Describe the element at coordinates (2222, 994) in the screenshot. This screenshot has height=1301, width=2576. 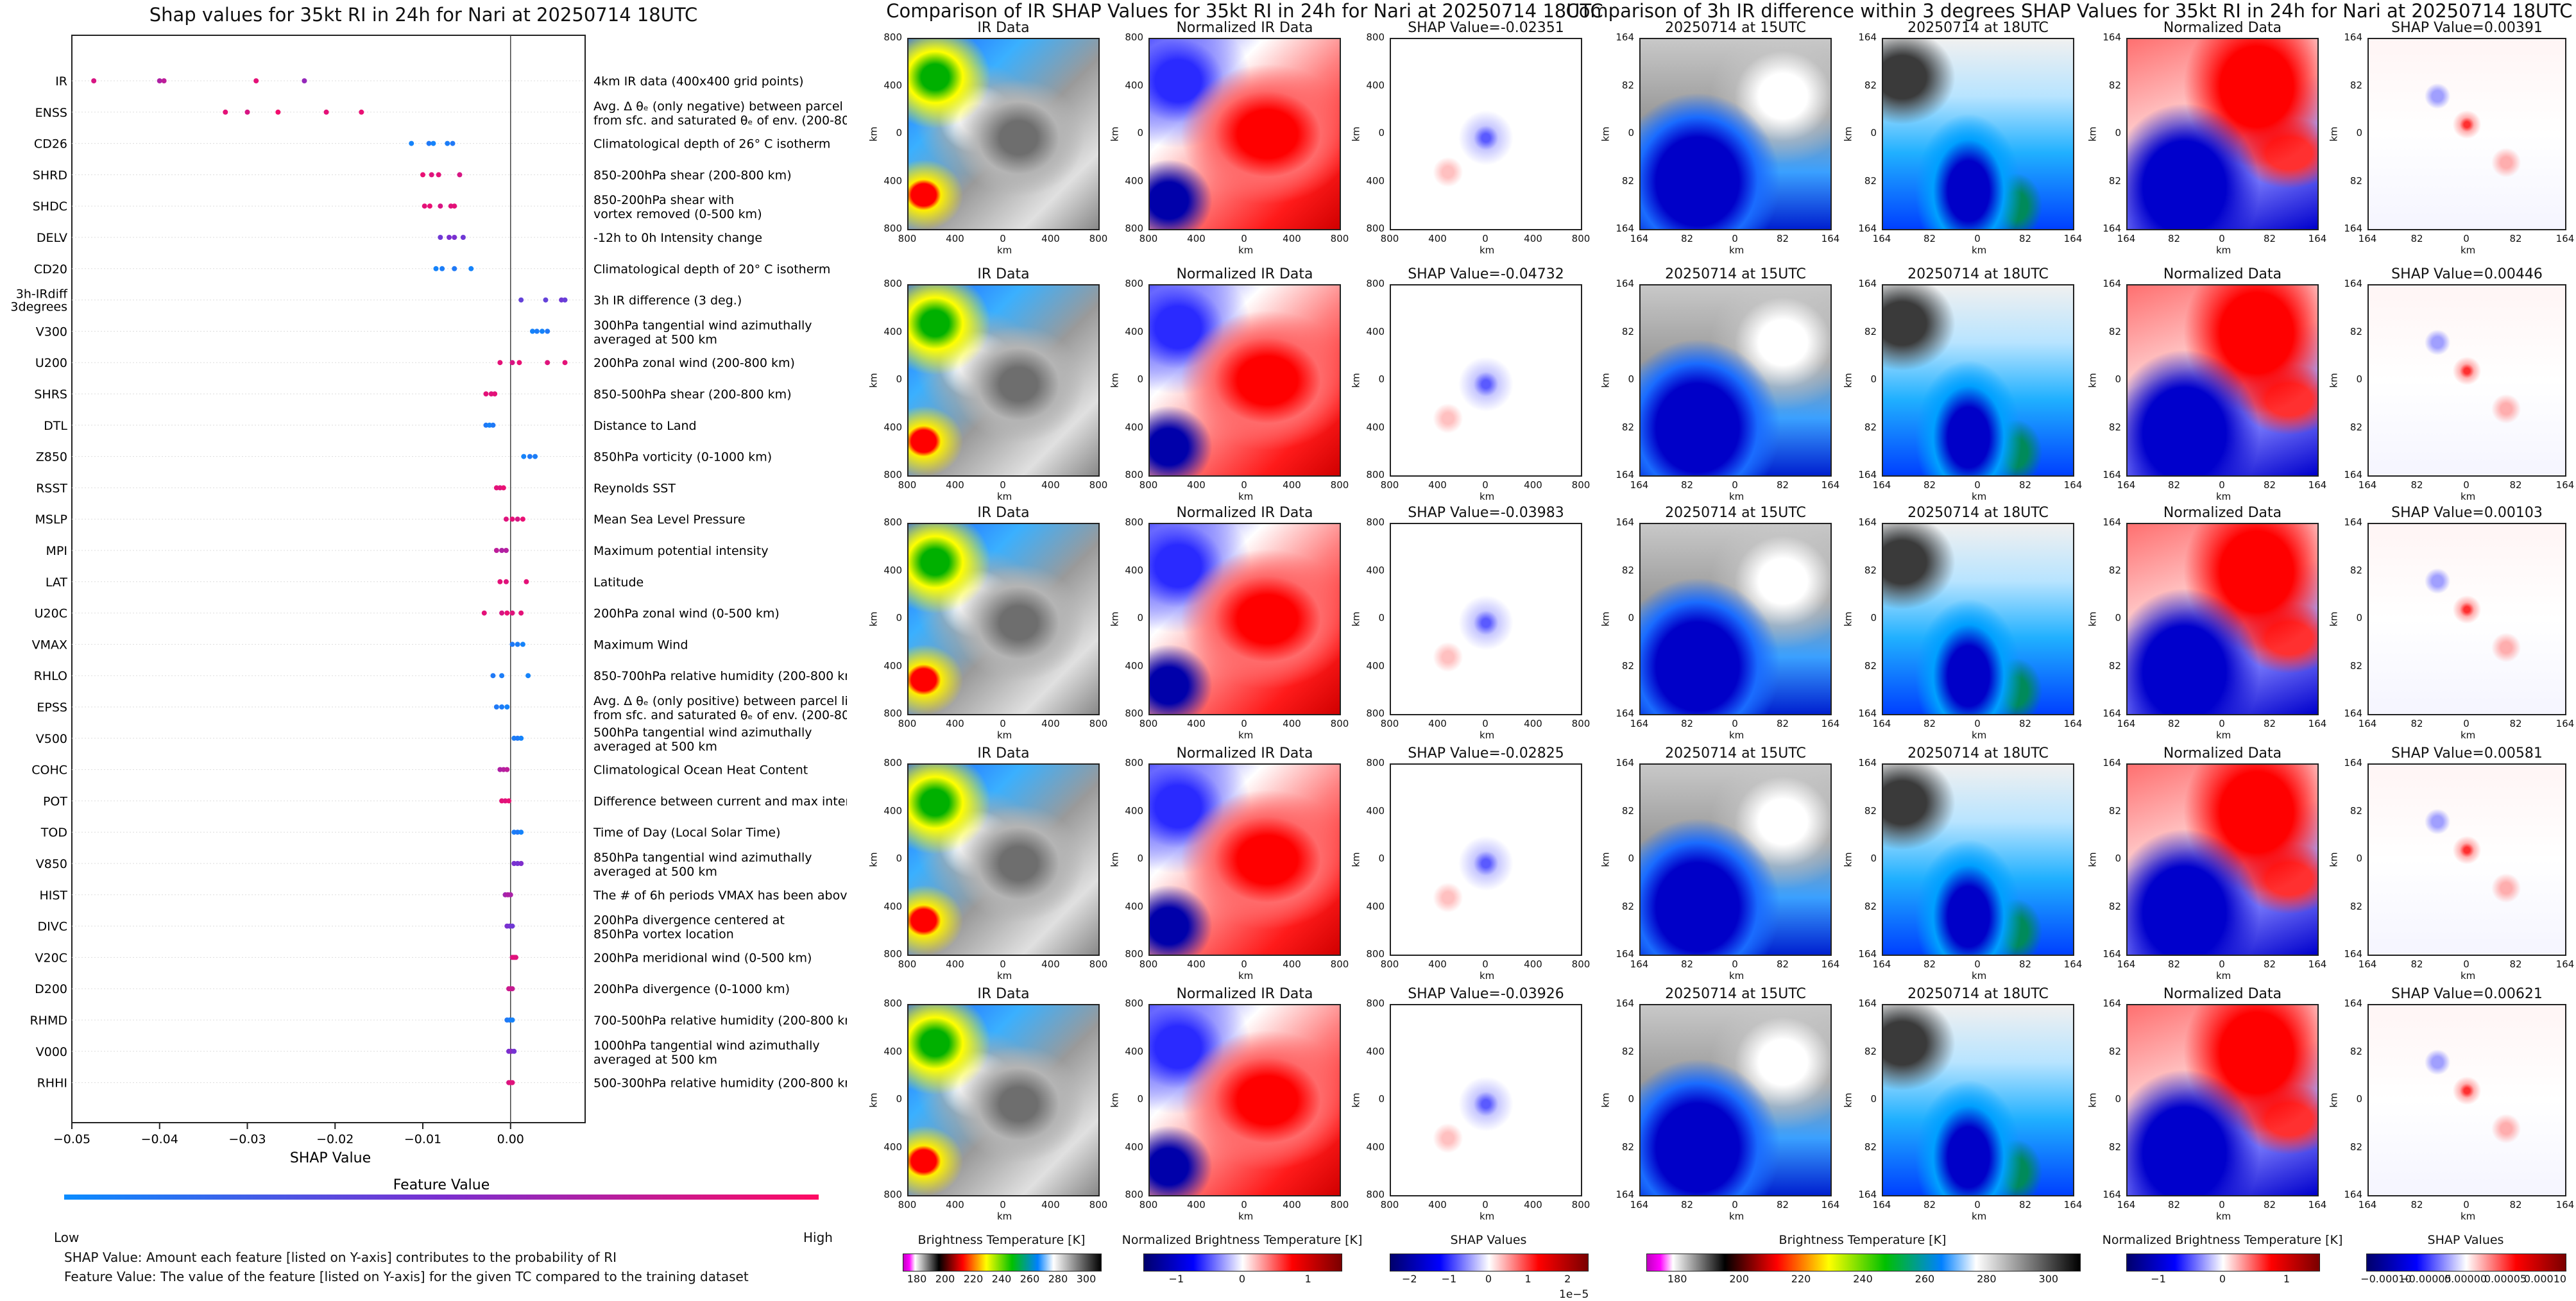
I see `diff-normalized-panel-title: Normalized Data` at that location.